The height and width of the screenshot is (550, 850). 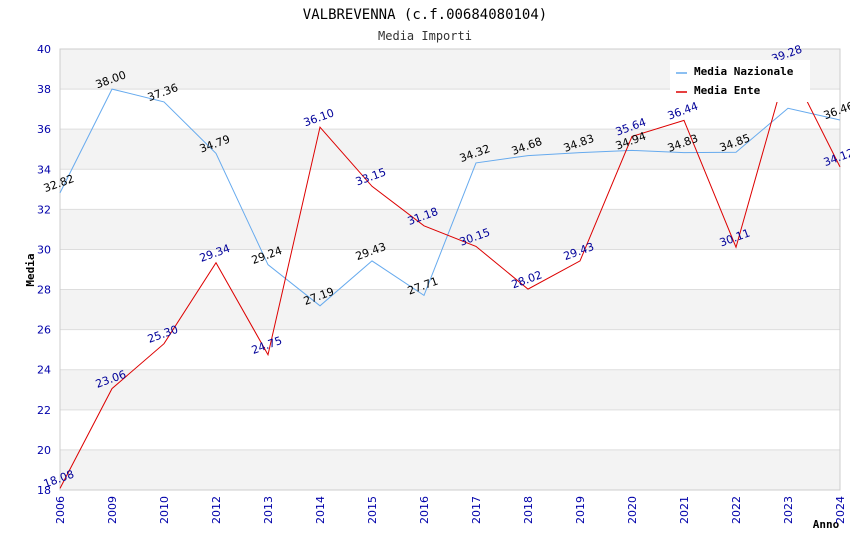 I want to click on legend-background, so click(x=740, y=81).